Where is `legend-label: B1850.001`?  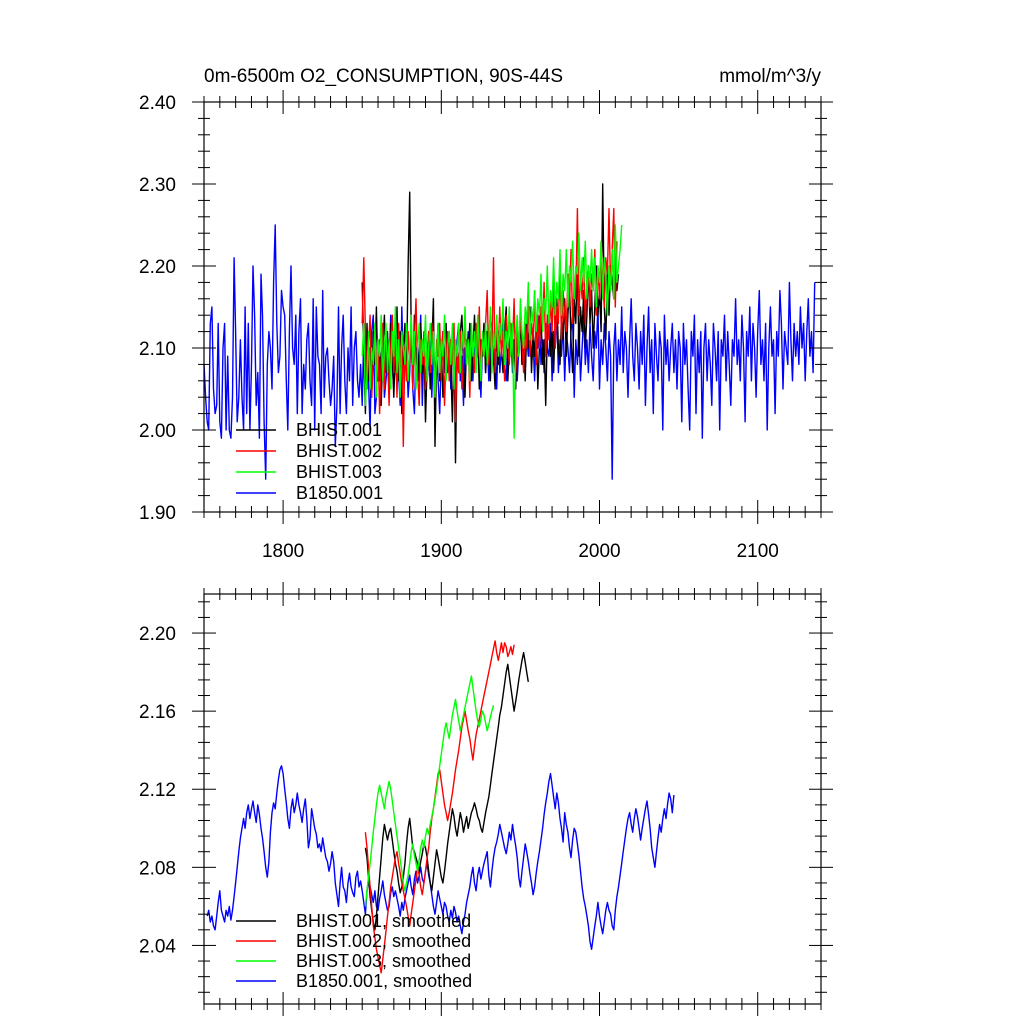
legend-label: B1850.001 is located at coordinates (339, 493).